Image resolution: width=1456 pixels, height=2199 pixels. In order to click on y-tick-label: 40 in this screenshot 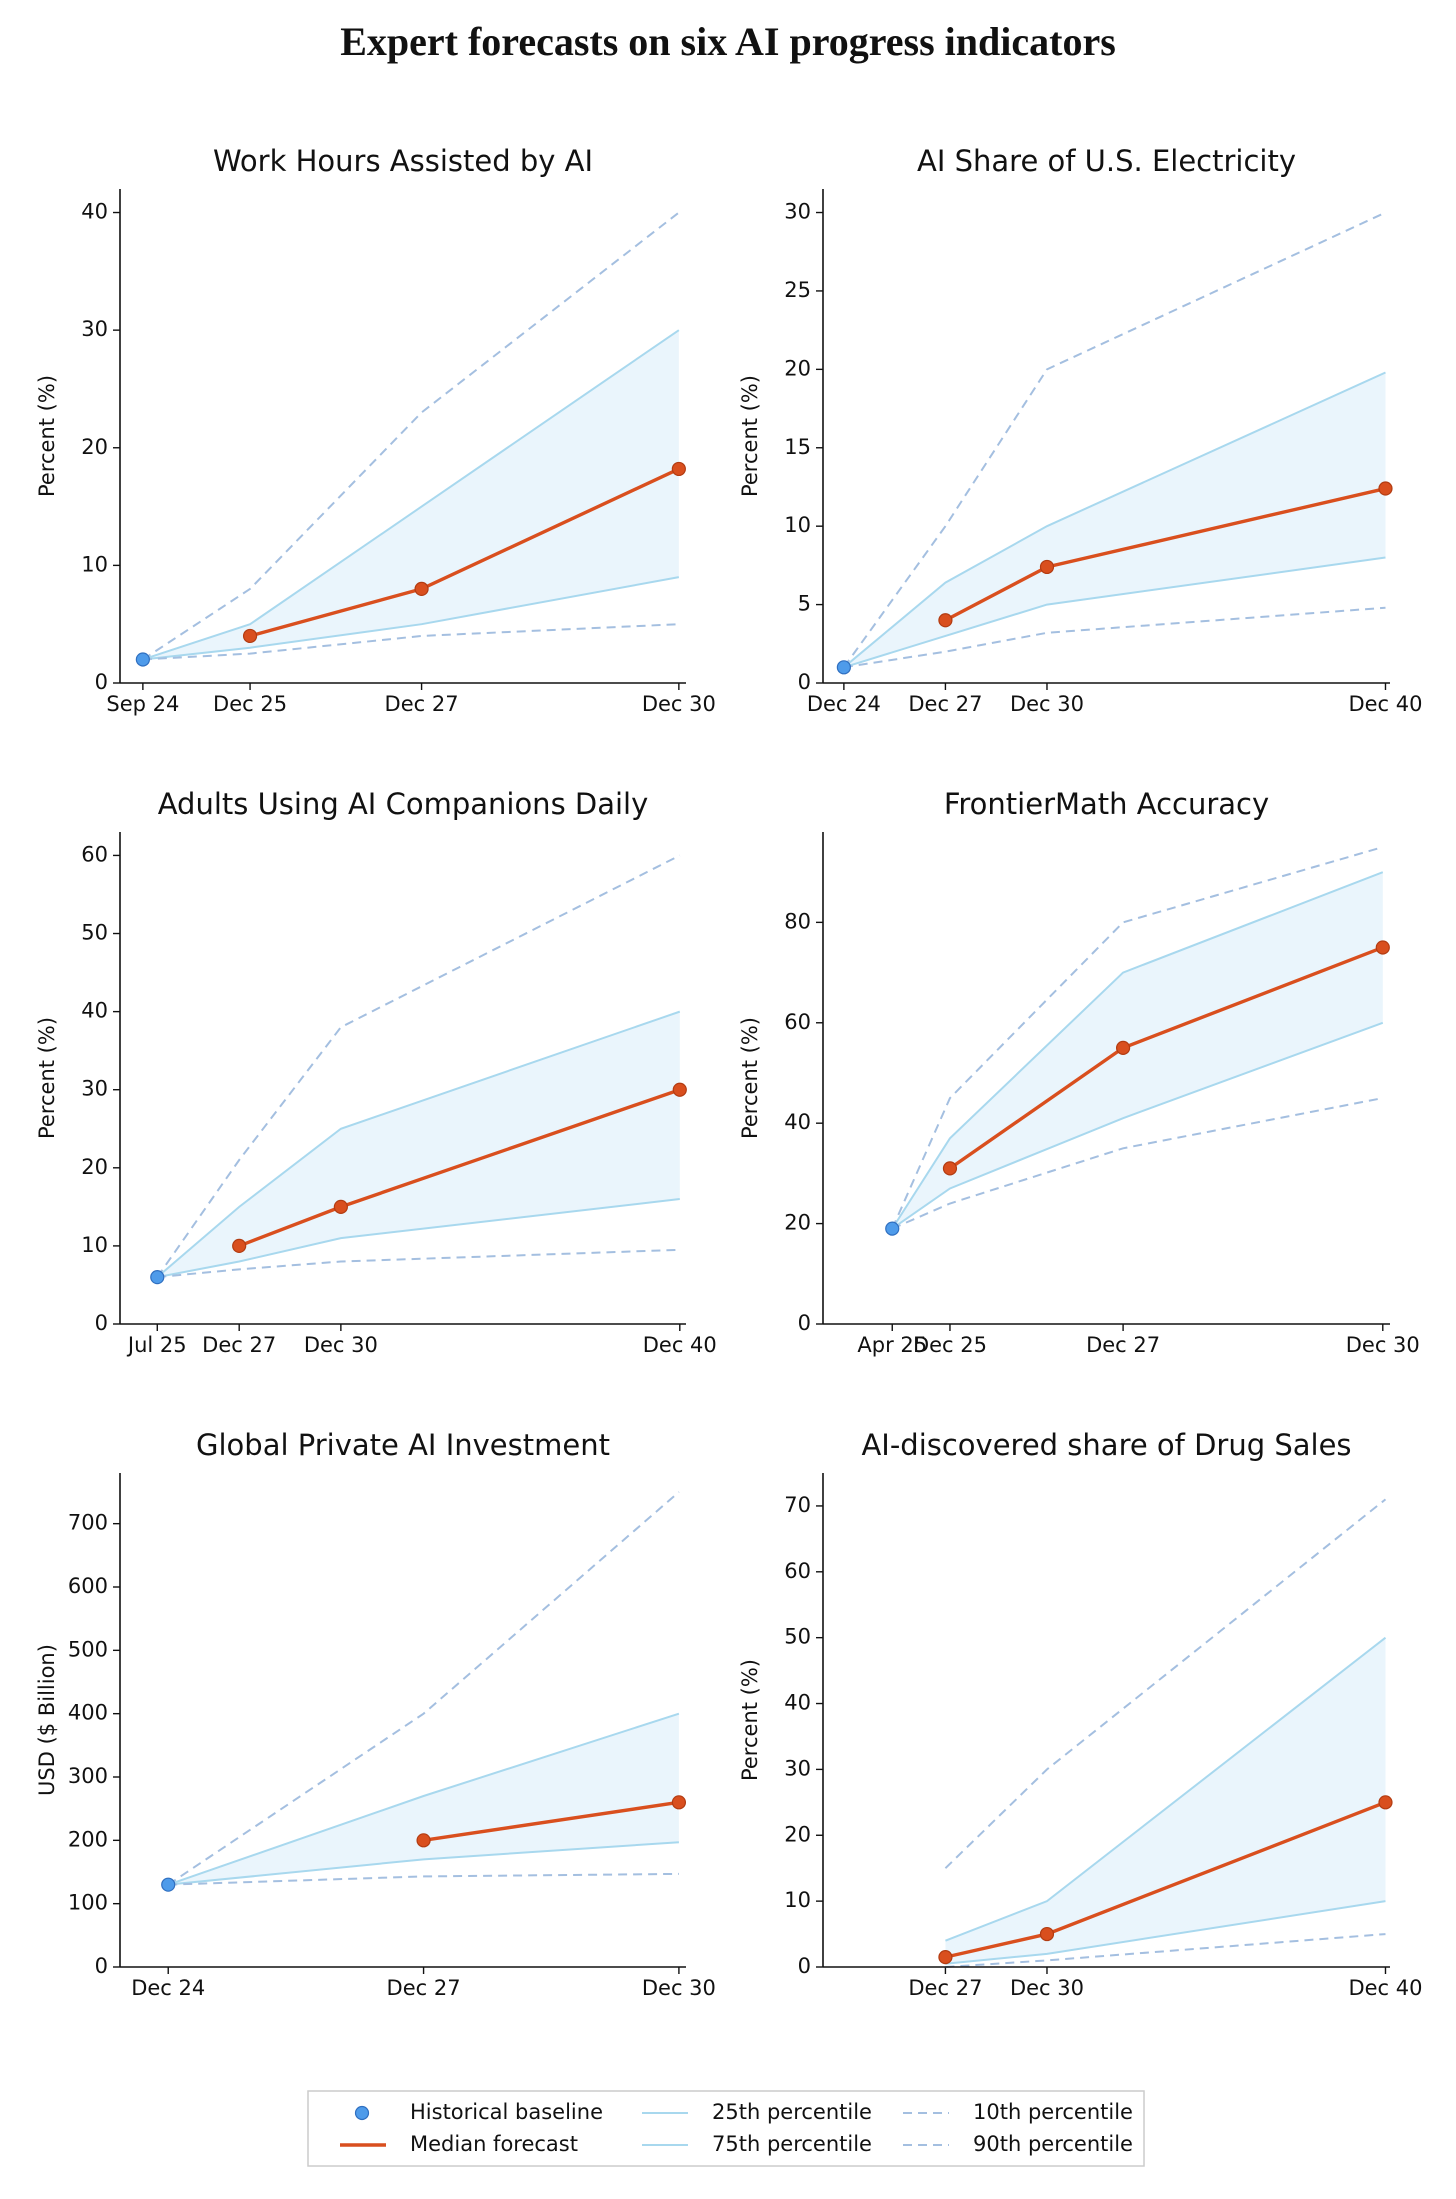, I will do `click(797, 1703)`.